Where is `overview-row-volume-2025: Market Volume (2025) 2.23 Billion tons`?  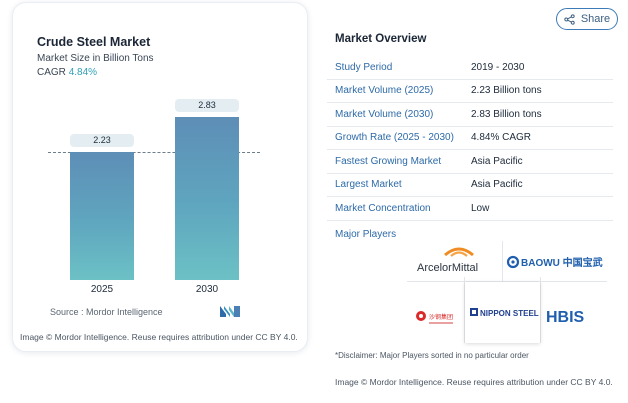
overview-row-volume-2025: Market Volume (2025) 2.23 Billion tons is located at coordinates (470, 91).